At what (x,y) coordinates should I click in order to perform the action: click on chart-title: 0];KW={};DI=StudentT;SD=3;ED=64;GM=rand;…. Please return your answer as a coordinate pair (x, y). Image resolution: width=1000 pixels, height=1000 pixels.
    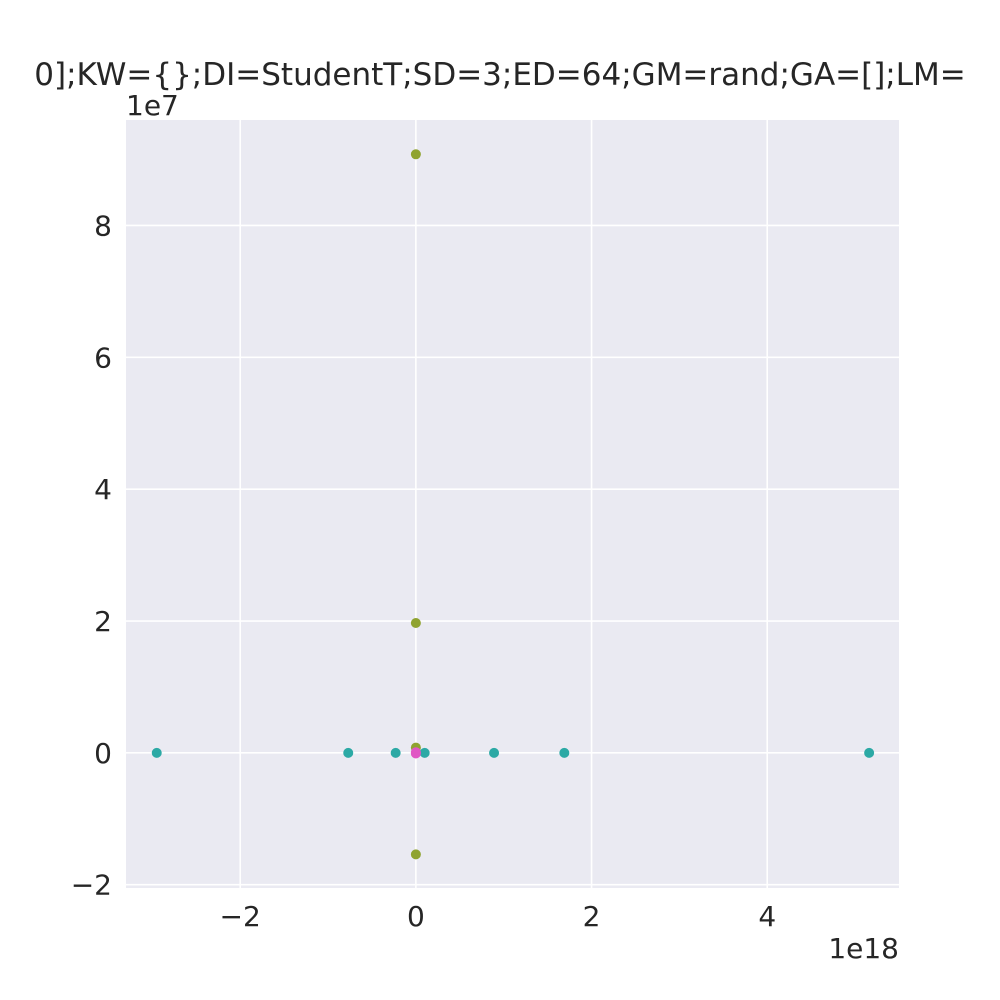
    Looking at the image, I should click on (500, 75).